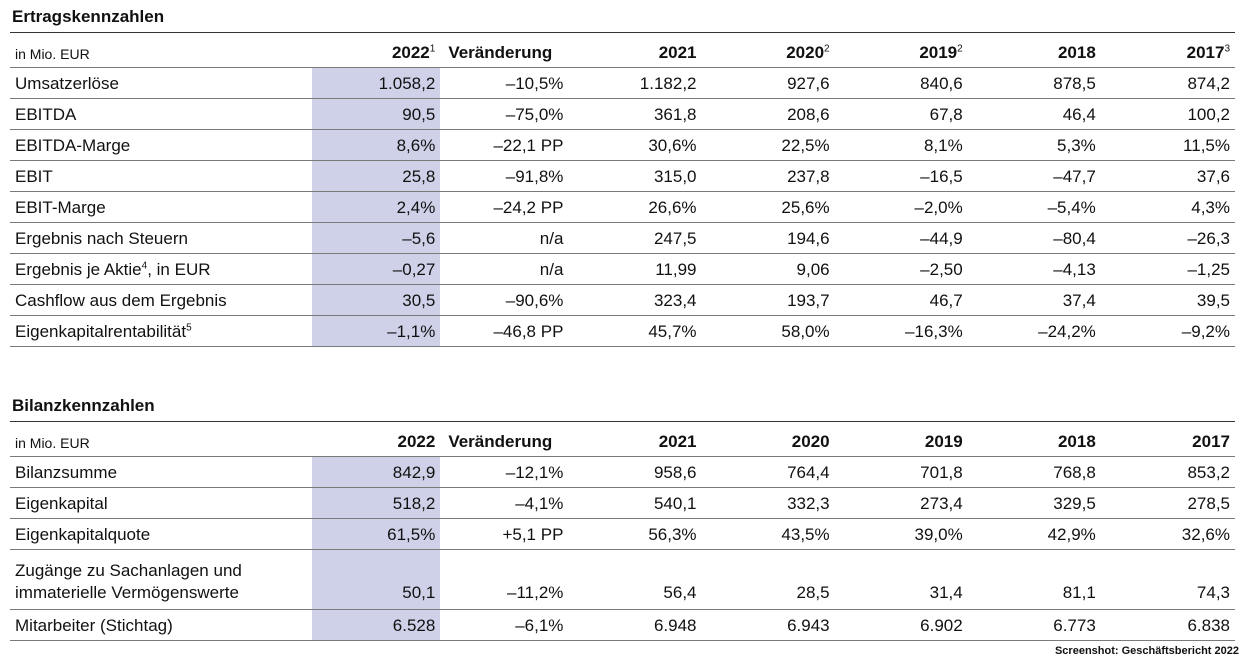 The image size is (1249, 661). Describe the element at coordinates (161, 145) in the screenshot. I see `row-label: EBITDA-Marge` at that location.